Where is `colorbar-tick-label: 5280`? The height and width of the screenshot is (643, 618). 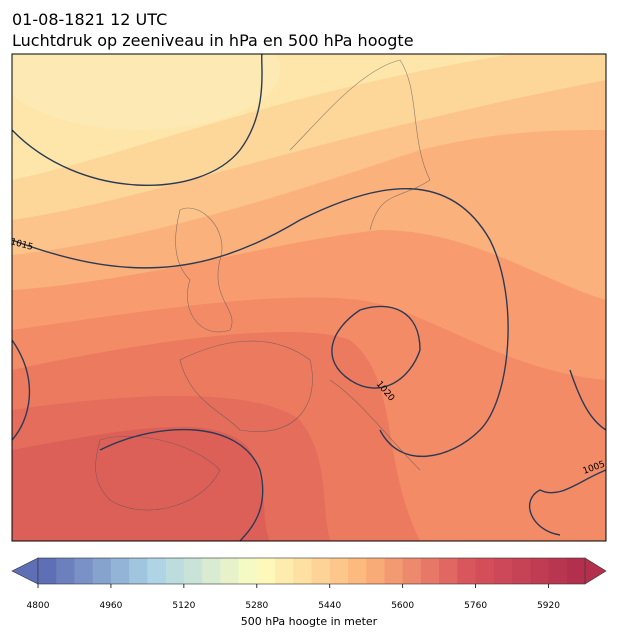
colorbar-tick-label: 5280 is located at coordinates (256, 606).